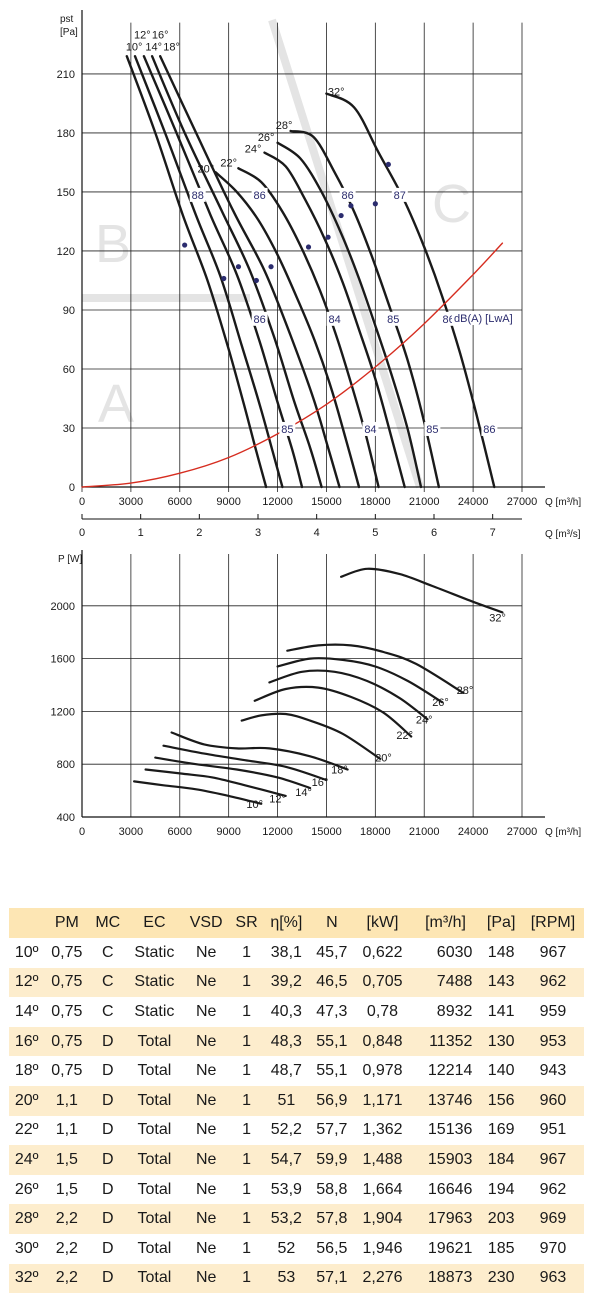 The width and height of the screenshot is (595, 1301). I want to click on x-tick-label: 24000, so click(473, 502).